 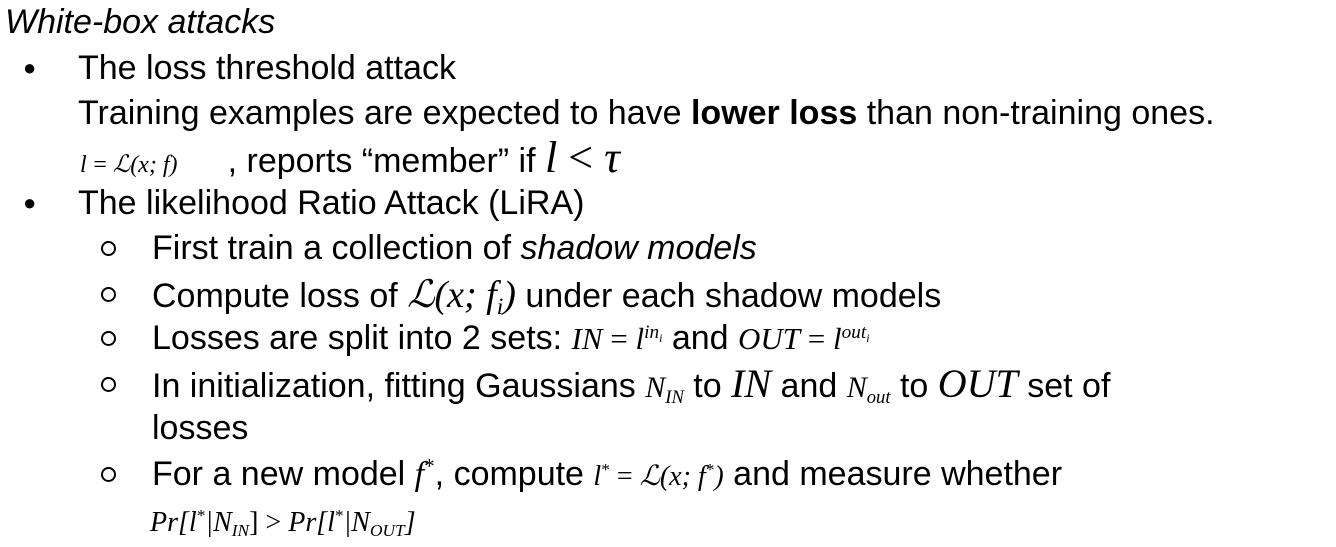 I want to click on item-loss-threshold-title: The loss threshold attack, so click(x=267, y=68).